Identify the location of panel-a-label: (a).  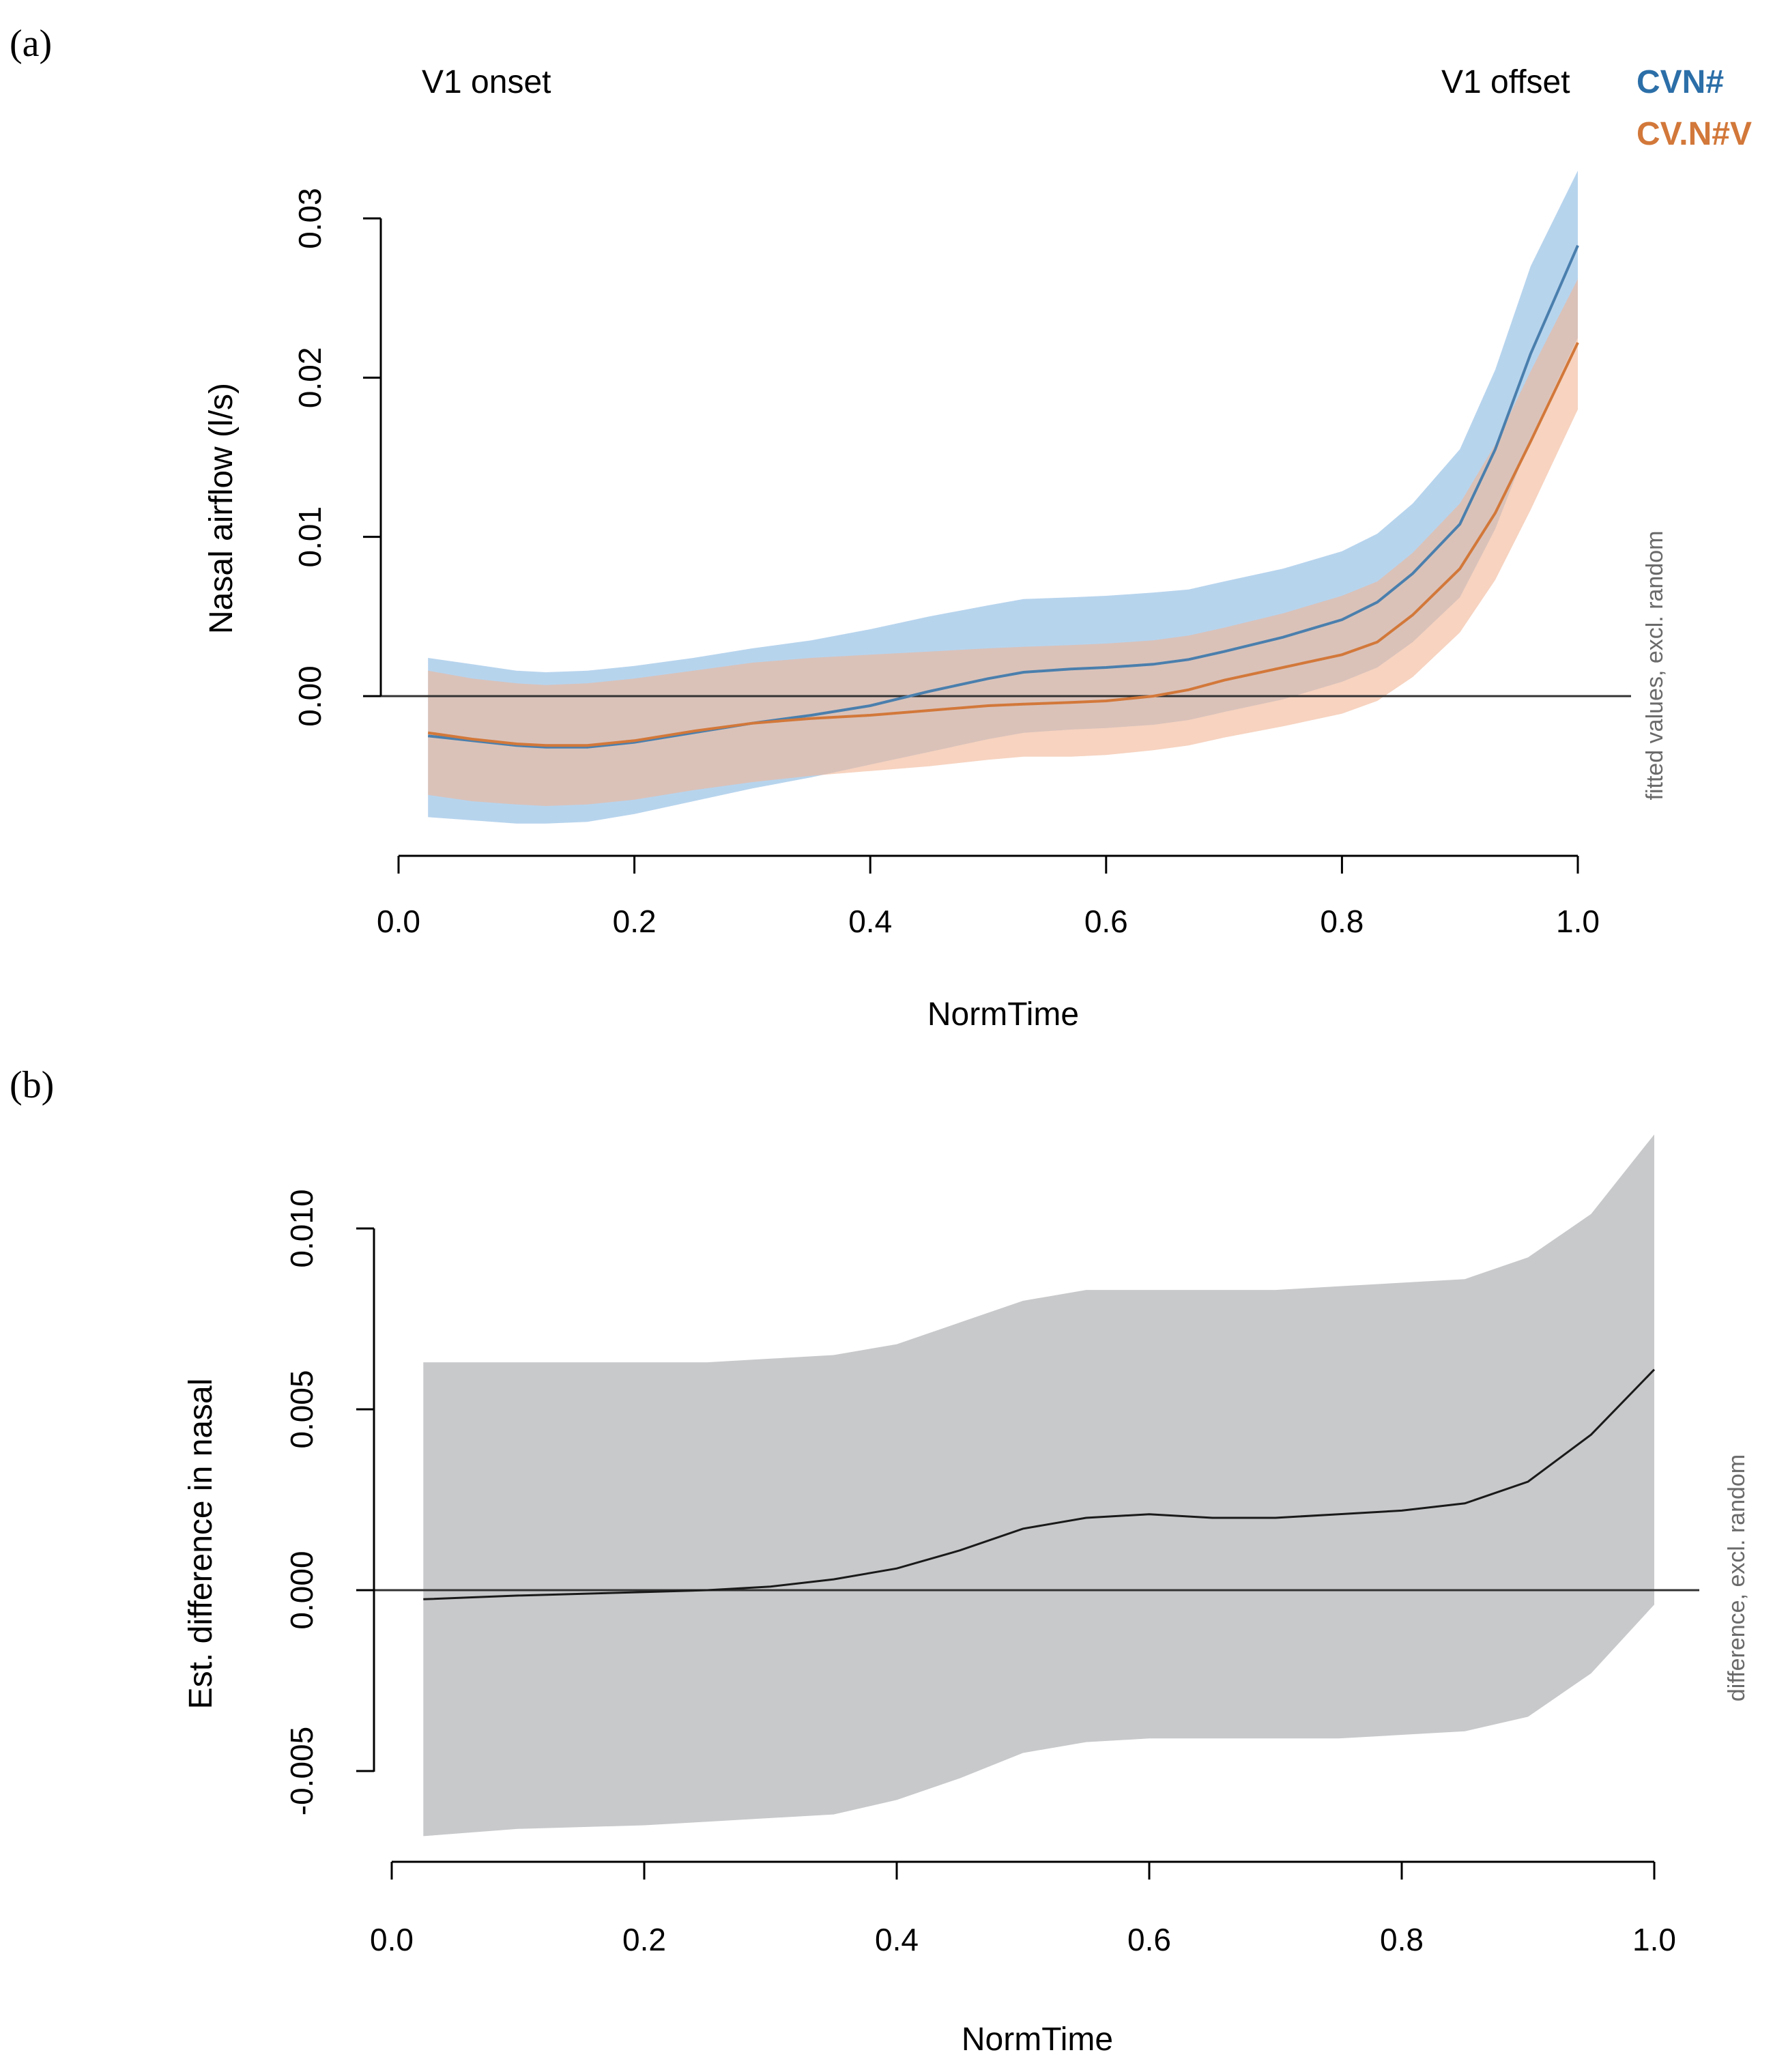
(31, 44).